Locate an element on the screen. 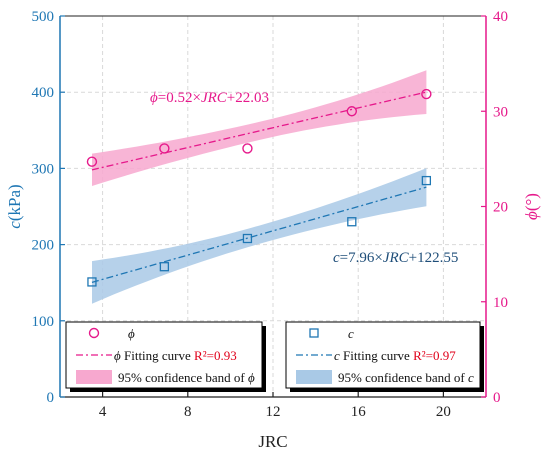 This screenshot has width=550, height=457. c-legend-marker-symbol is located at coordinates (314, 333).